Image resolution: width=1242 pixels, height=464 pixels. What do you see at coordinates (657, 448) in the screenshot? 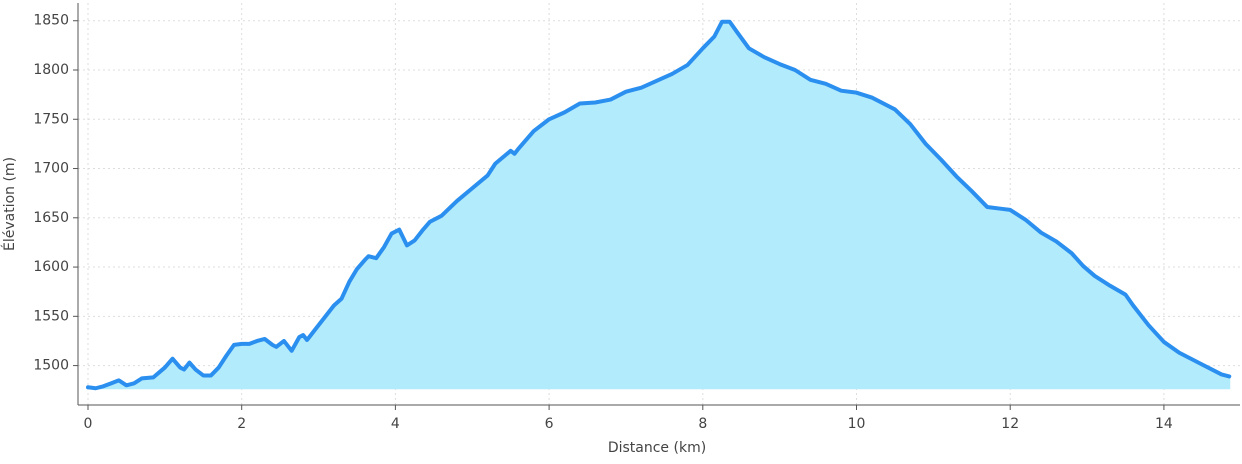
I see `x-axis-label: Distance (km)` at bounding box center [657, 448].